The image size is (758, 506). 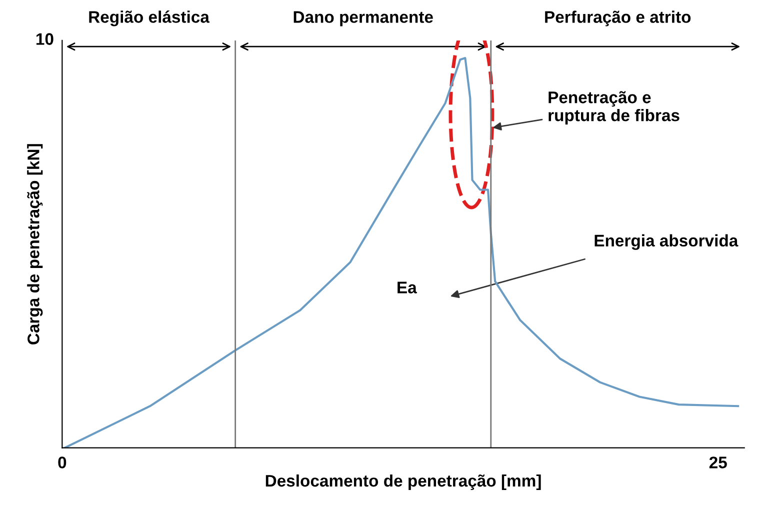 I want to click on x-tick-label: 25, so click(x=718, y=462).